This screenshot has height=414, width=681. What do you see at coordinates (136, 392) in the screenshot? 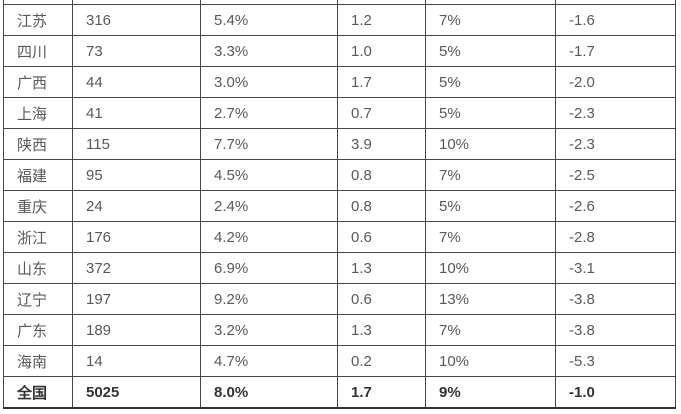
I see `cell-value: 5025` at bounding box center [136, 392].